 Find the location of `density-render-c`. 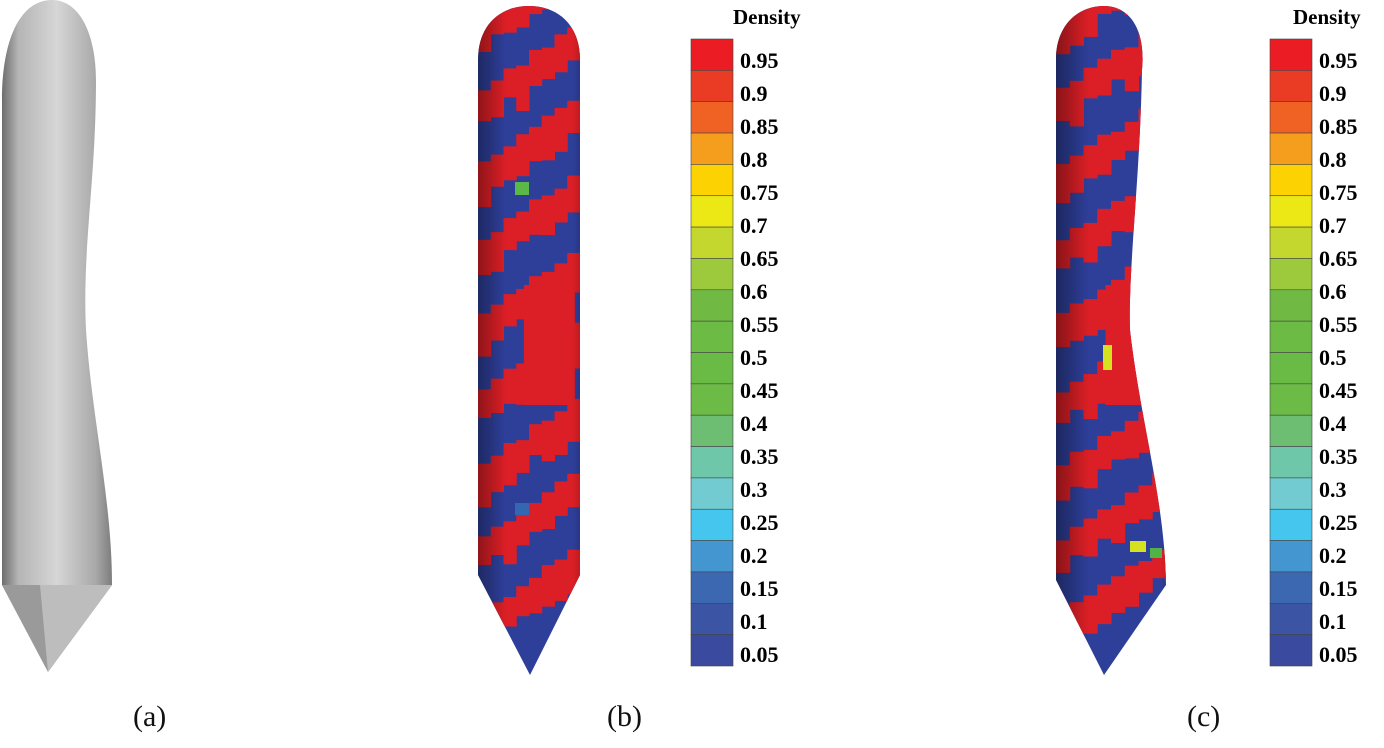

density-render-c is located at coordinates (1111, 340).